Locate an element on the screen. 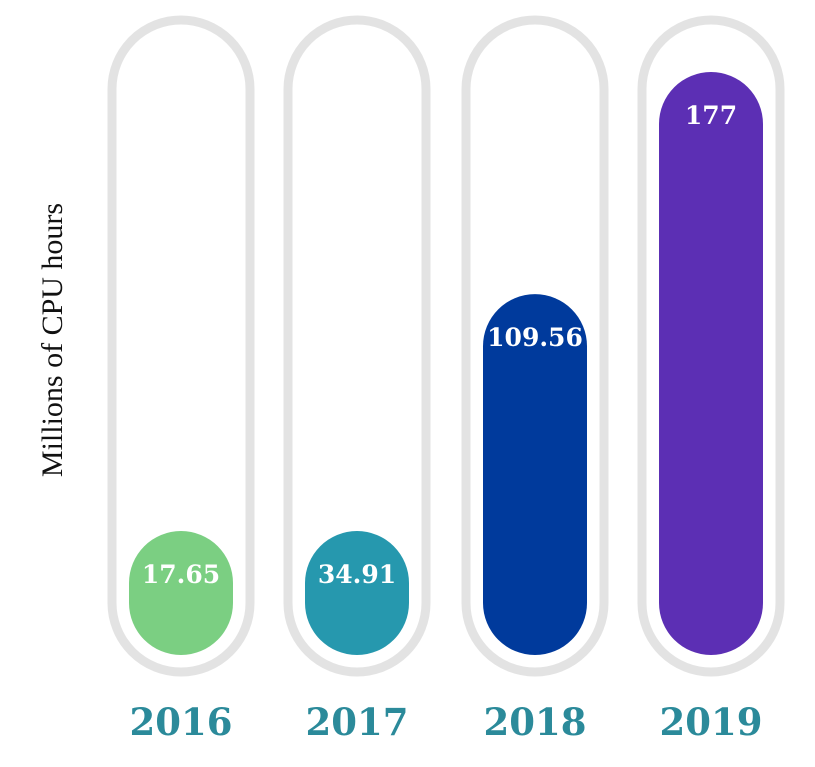 This screenshot has width=815, height=767. bar-2016 is located at coordinates (181, 593).